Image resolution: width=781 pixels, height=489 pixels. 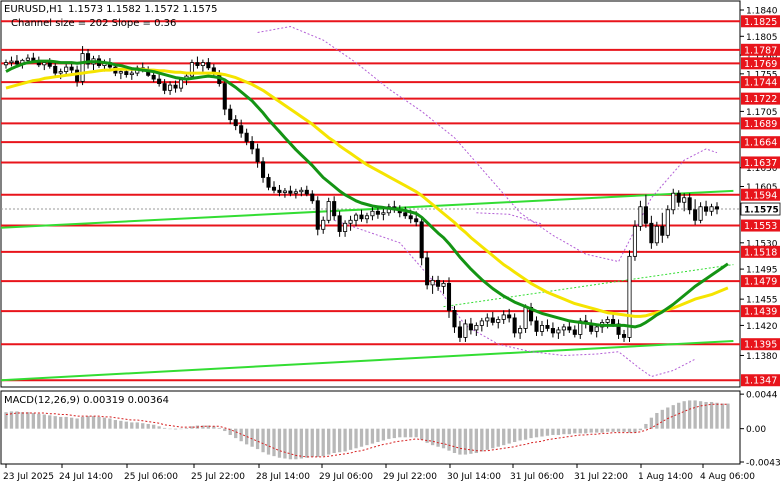 What do you see at coordinates (537, 477) in the screenshot?
I see `time-tick-label: 31 Jul 06:00` at bounding box center [537, 477].